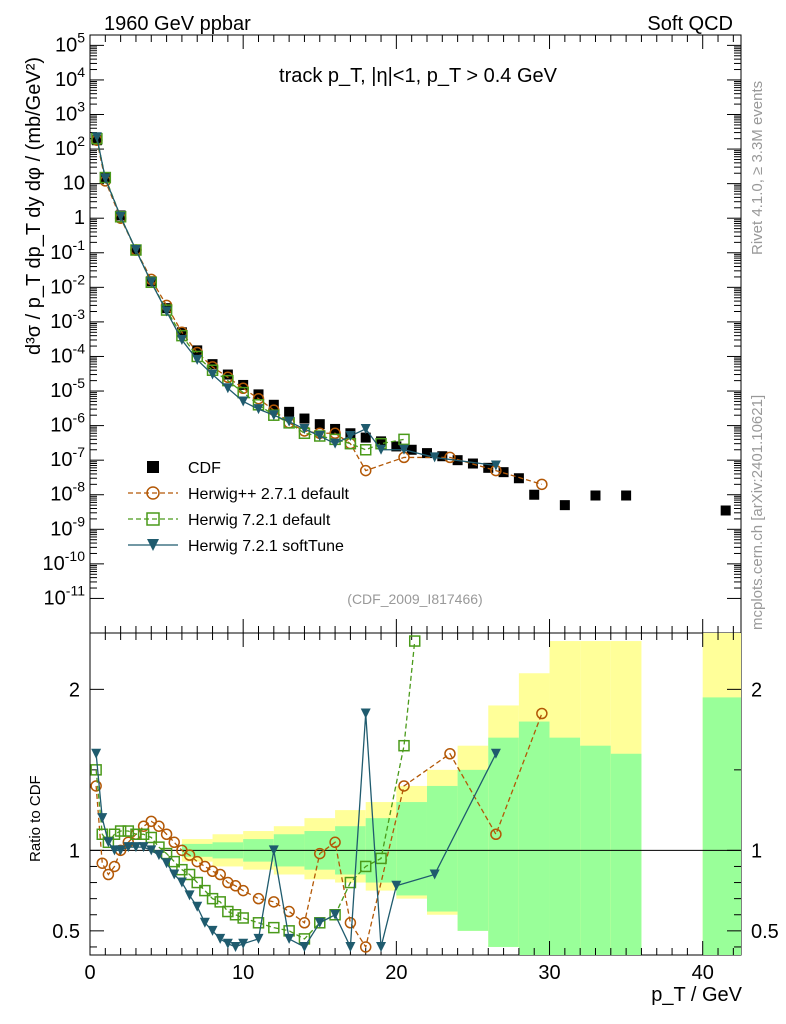 The image size is (786, 1024). Describe the element at coordinates (266, 546) in the screenshot. I see `legend-label: Herwig 7.2.1 softTune` at that location.